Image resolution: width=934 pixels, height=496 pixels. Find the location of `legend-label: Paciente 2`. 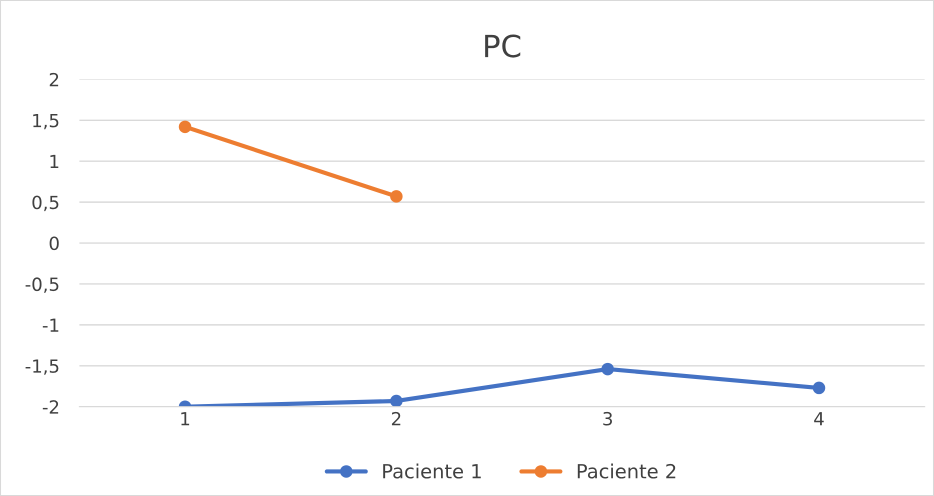

legend-label: Paciente 2 is located at coordinates (627, 471).